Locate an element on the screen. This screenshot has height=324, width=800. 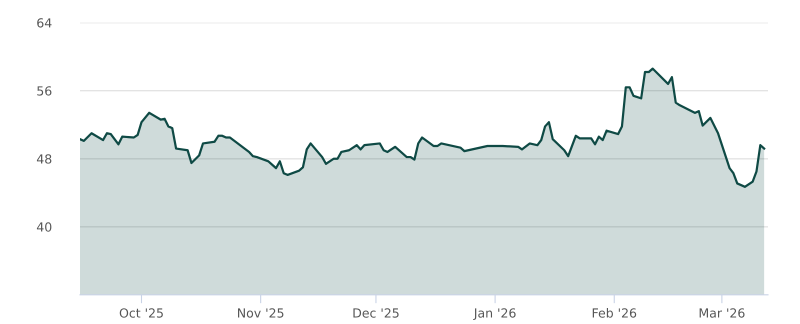
y-tick-label: 56 is located at coordinates (44, 91).